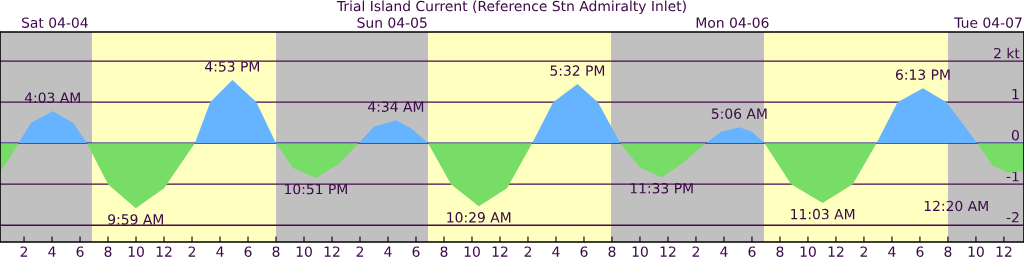  What do you see at coordinates (577, 70) in the screenshot?
I see `annotation: 5:32 PM` at bounding box center [577, 70].